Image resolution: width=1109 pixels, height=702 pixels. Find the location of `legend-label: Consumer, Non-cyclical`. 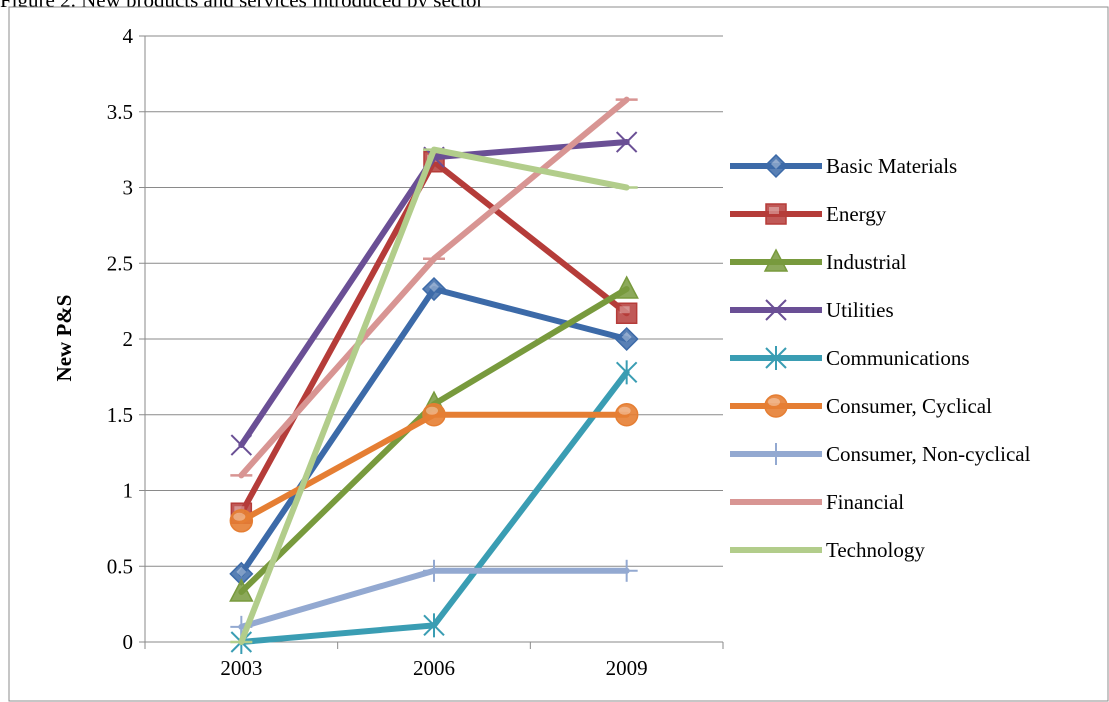

legend-label: Consumer, Non-cyclical is located at coordinates (928, 454).